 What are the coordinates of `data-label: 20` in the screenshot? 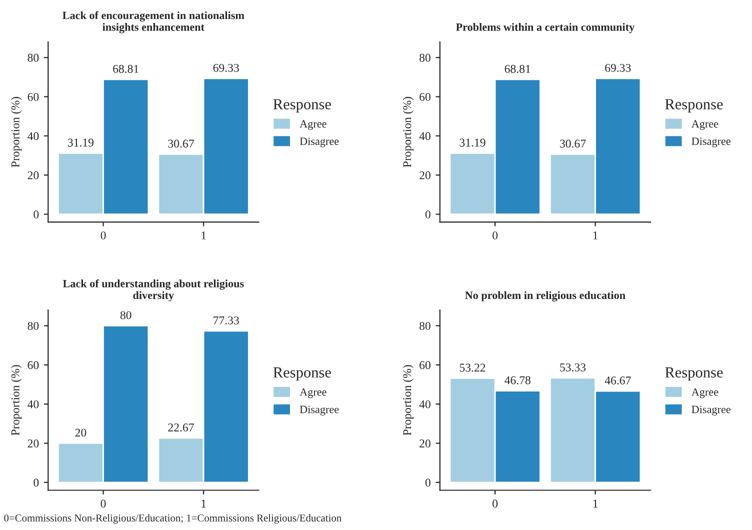 It's located at (80, 432).